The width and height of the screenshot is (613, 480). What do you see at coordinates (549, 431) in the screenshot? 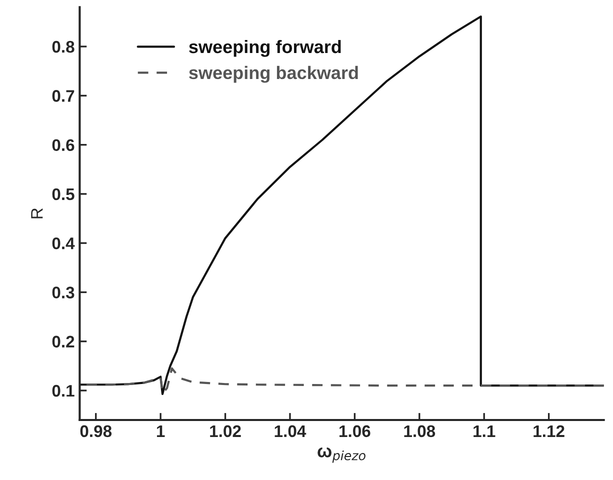
I see `x-tick-label: 1.12` at bounding box center [549, 431].